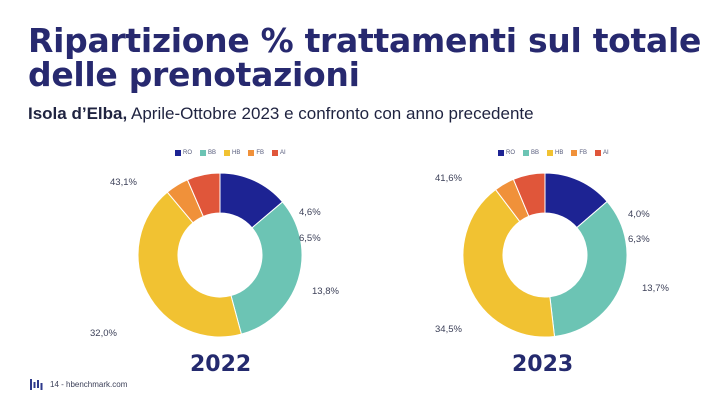 The image size is (720, 405). What do you see at coordinates (639, 214) in the screenshot?
I see `data-label-fb: 4,0%` at bounding box center [639, 214].